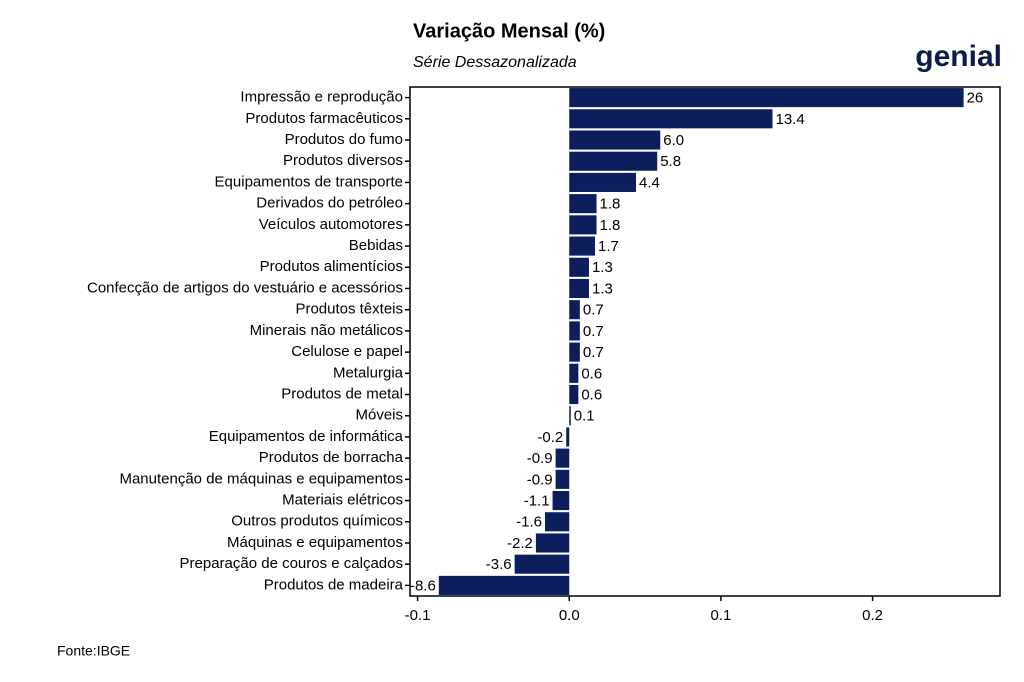  I want to click on logo: genial, so click(958, 56).